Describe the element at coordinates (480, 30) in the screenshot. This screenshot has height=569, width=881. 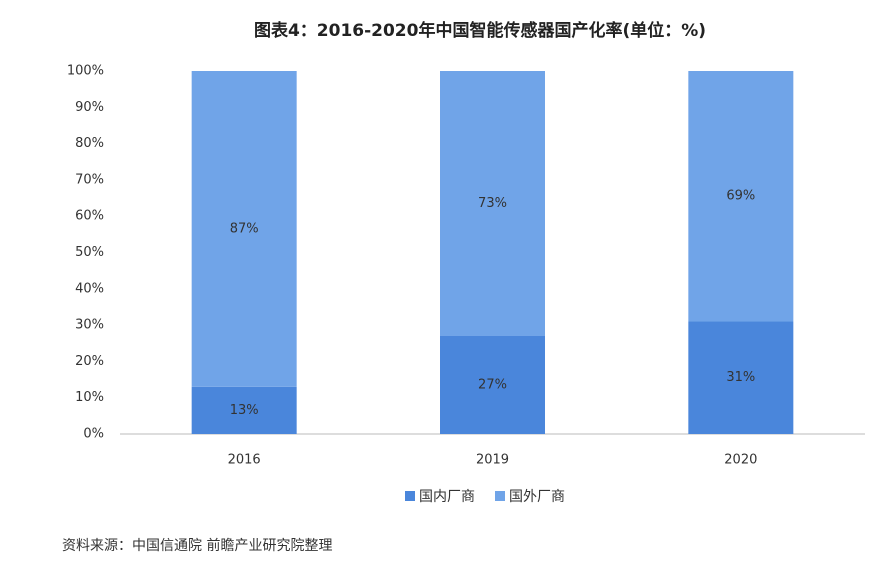
I see `chart-title: 图表4：2016-2020年中国智能传感器国产化率(单位：%)` at that location.